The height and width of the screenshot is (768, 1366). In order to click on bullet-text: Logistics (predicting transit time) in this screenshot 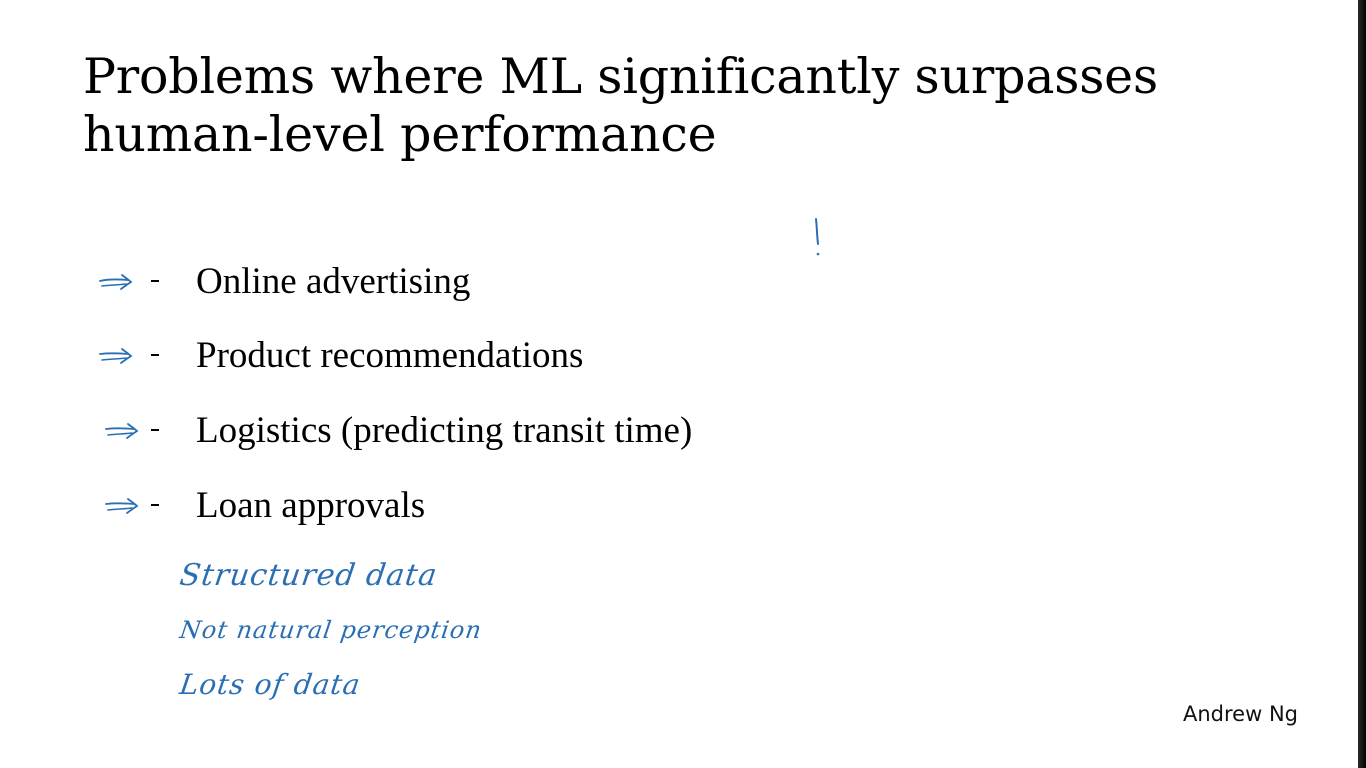, I will do `click(444, 430)`.